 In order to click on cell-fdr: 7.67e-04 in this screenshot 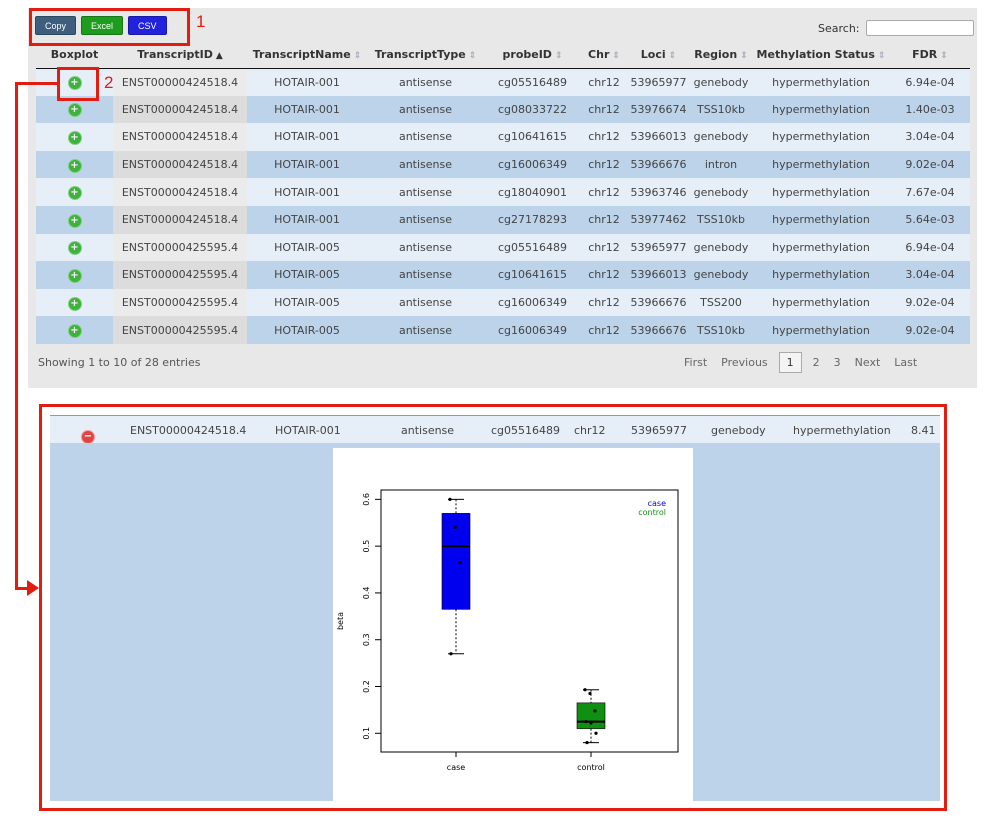, I will do `click(930, 192)`.